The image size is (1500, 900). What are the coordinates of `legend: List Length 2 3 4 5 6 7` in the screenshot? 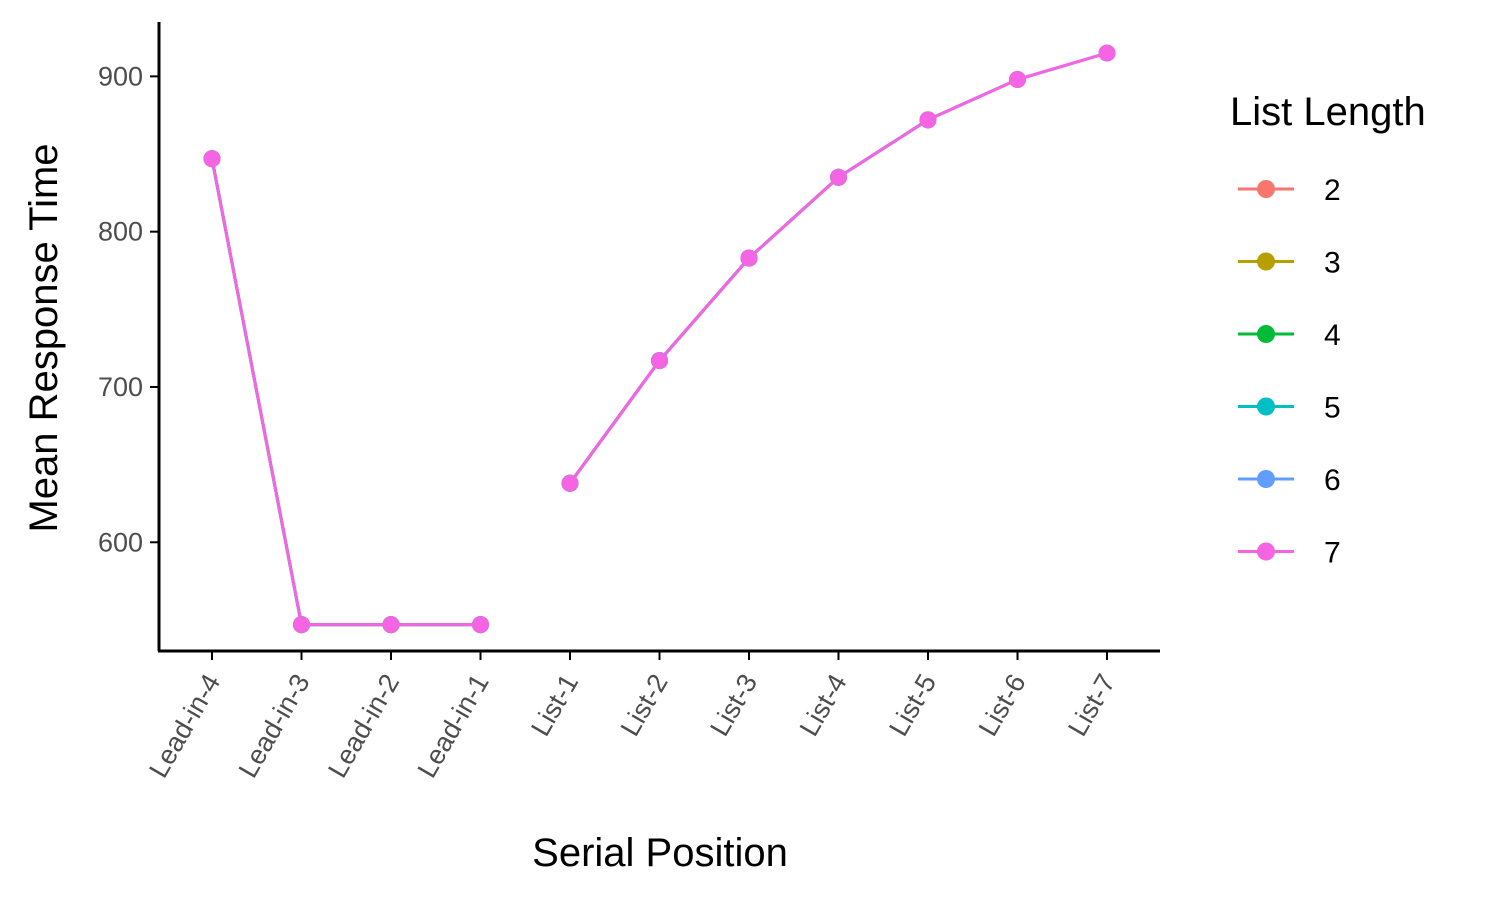 It's located at (1328, 330).